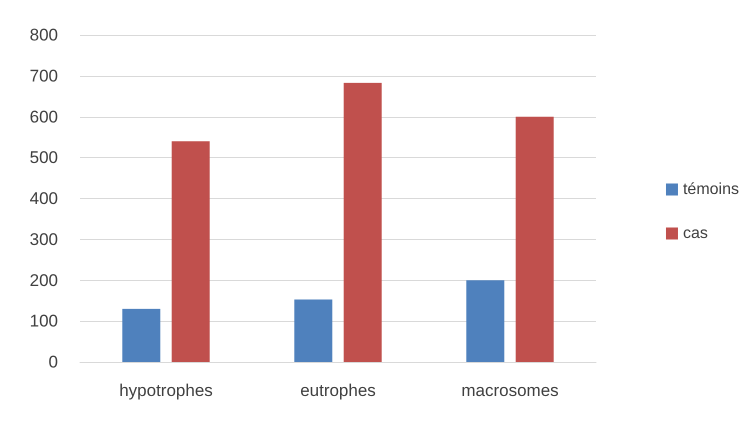 The width and height of the screenshot is (754, 423). I want to click on x-tick-label: macrosomes, so click(510, 390).